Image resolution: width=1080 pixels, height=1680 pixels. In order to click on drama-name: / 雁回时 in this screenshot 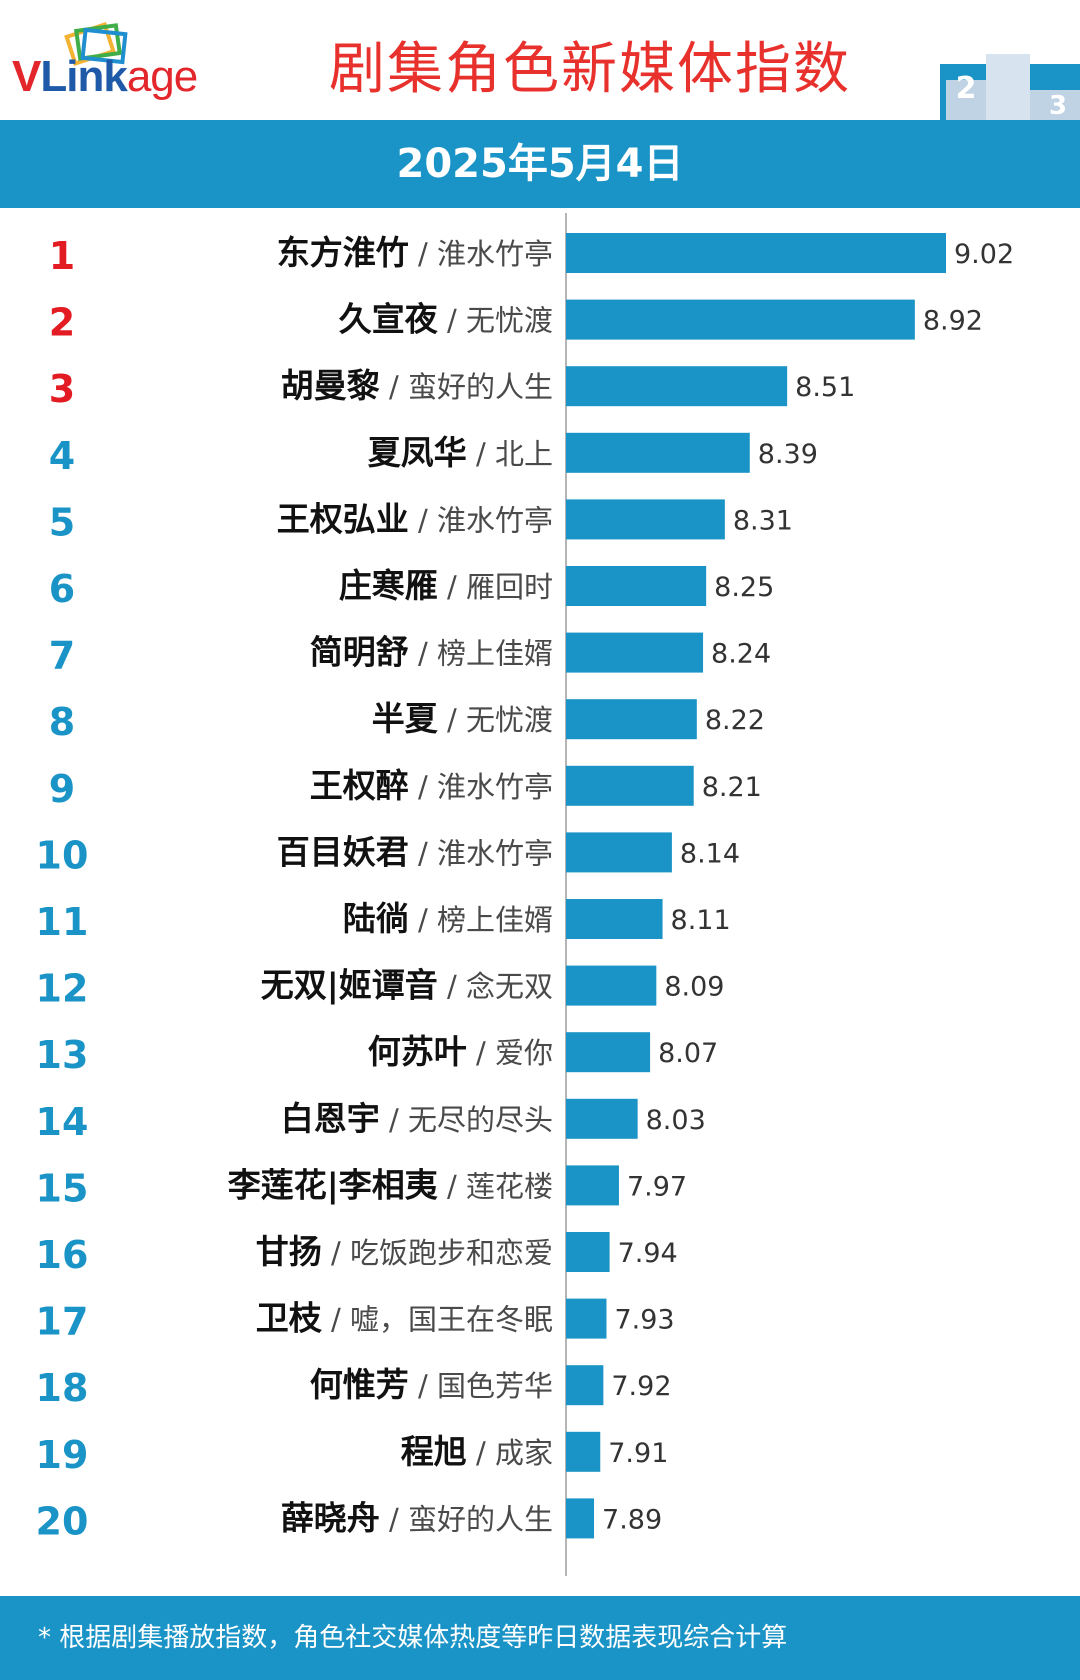, I will do `click(495, 587)`.